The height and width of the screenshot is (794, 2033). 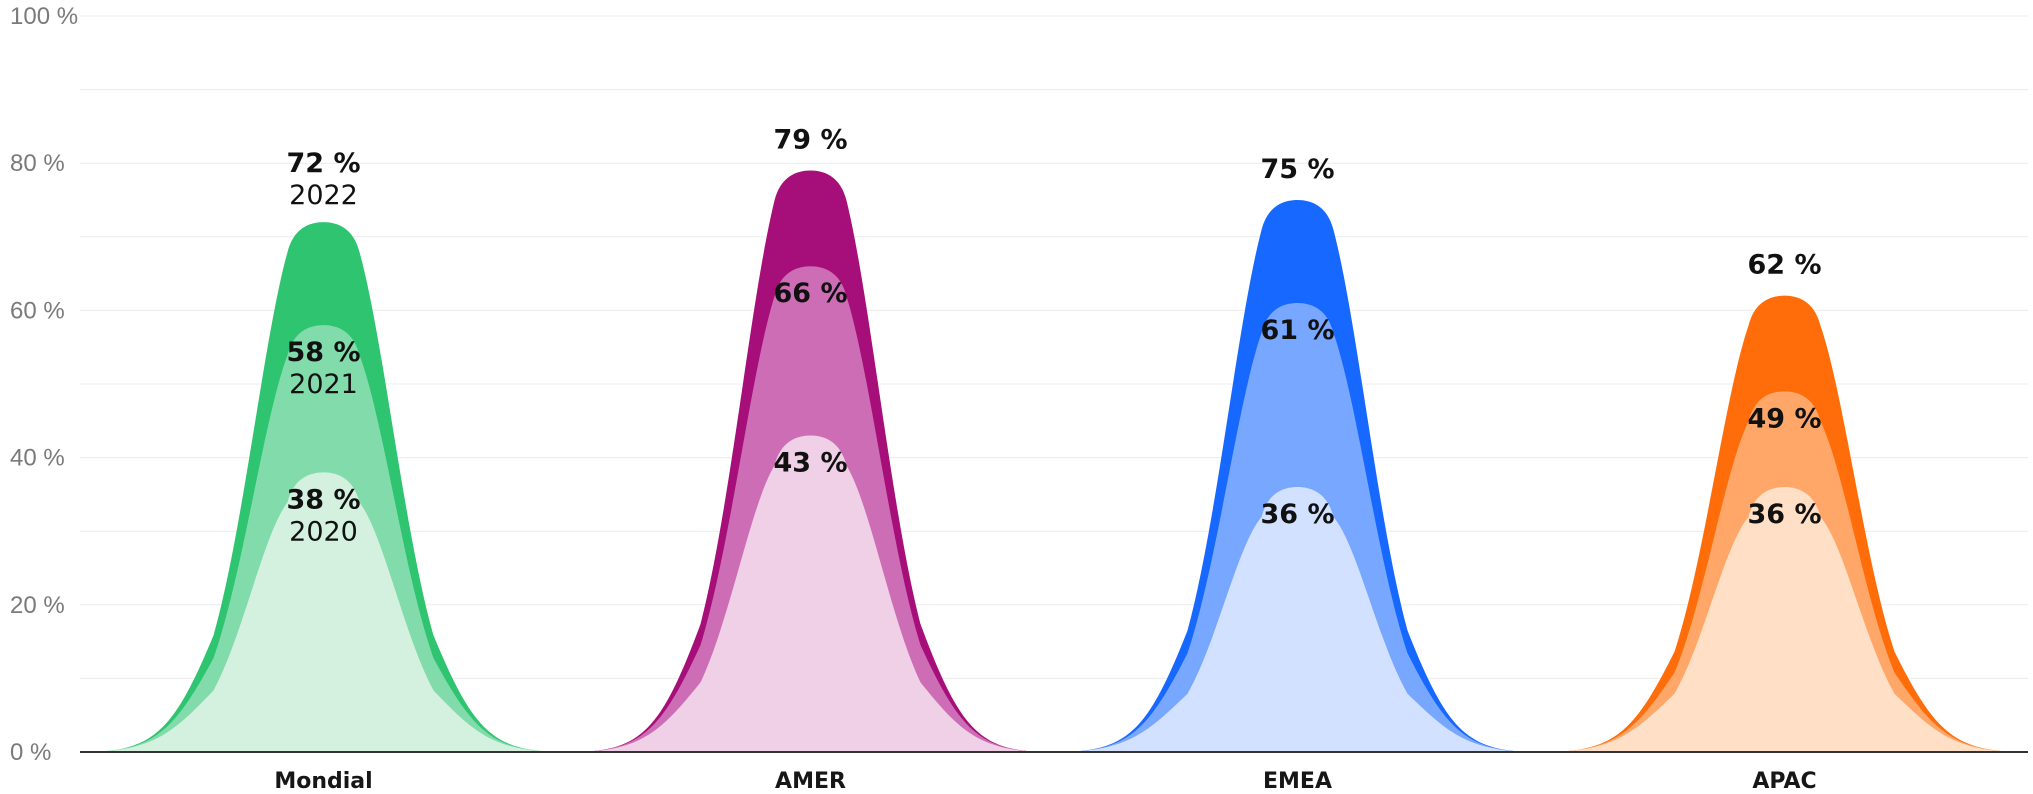 I want to click on data-label: 58 %, so click(x=323, y=352).